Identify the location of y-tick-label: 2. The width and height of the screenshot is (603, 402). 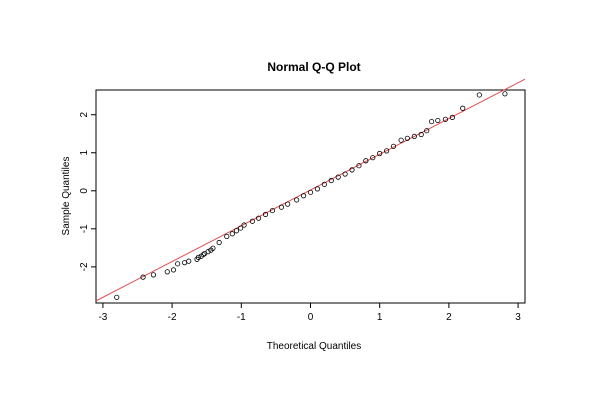
(84, 115).